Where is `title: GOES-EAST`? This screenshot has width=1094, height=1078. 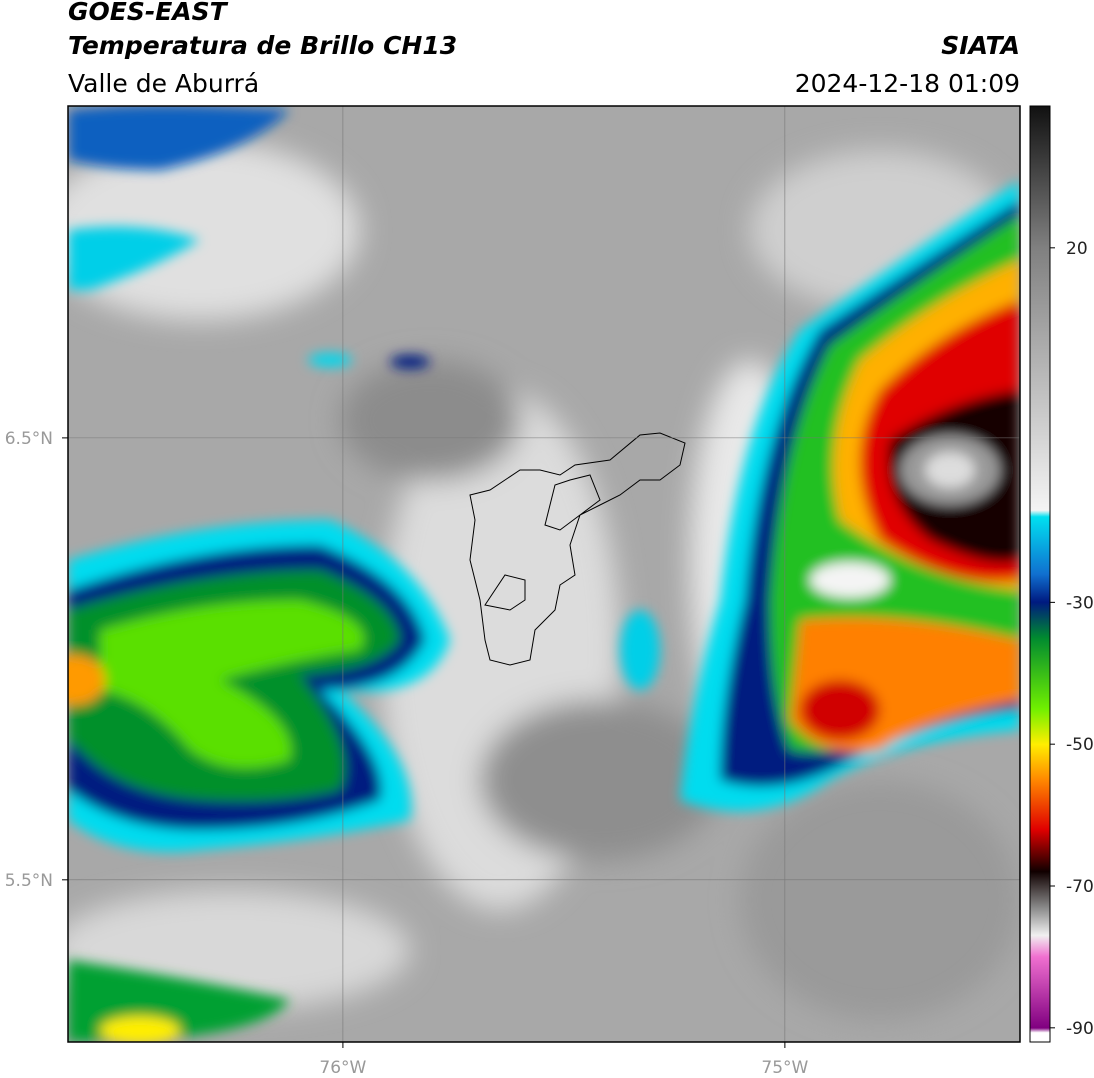 title: GOES-EAST is located at coordinates (148, 13).